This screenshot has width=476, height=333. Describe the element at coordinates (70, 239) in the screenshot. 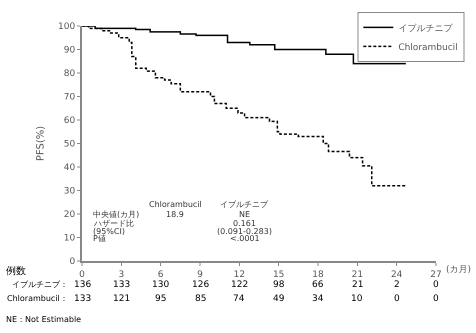

I see `y-tick-label: 10` at that location.